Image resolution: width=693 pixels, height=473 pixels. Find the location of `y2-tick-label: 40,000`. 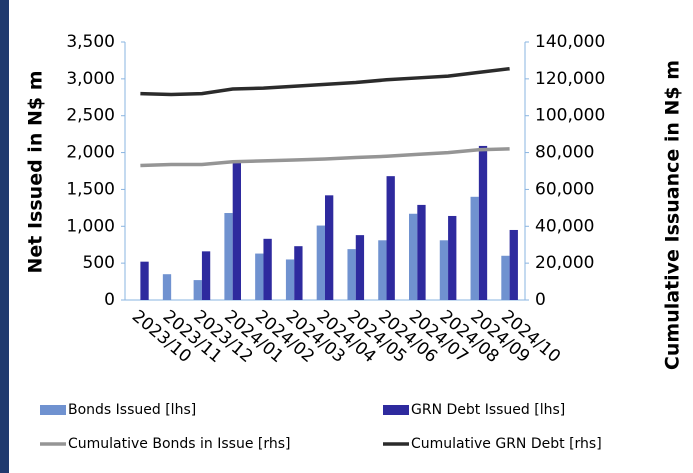

y2-tick-label: 40,000 is located at coordinates (564, 226).